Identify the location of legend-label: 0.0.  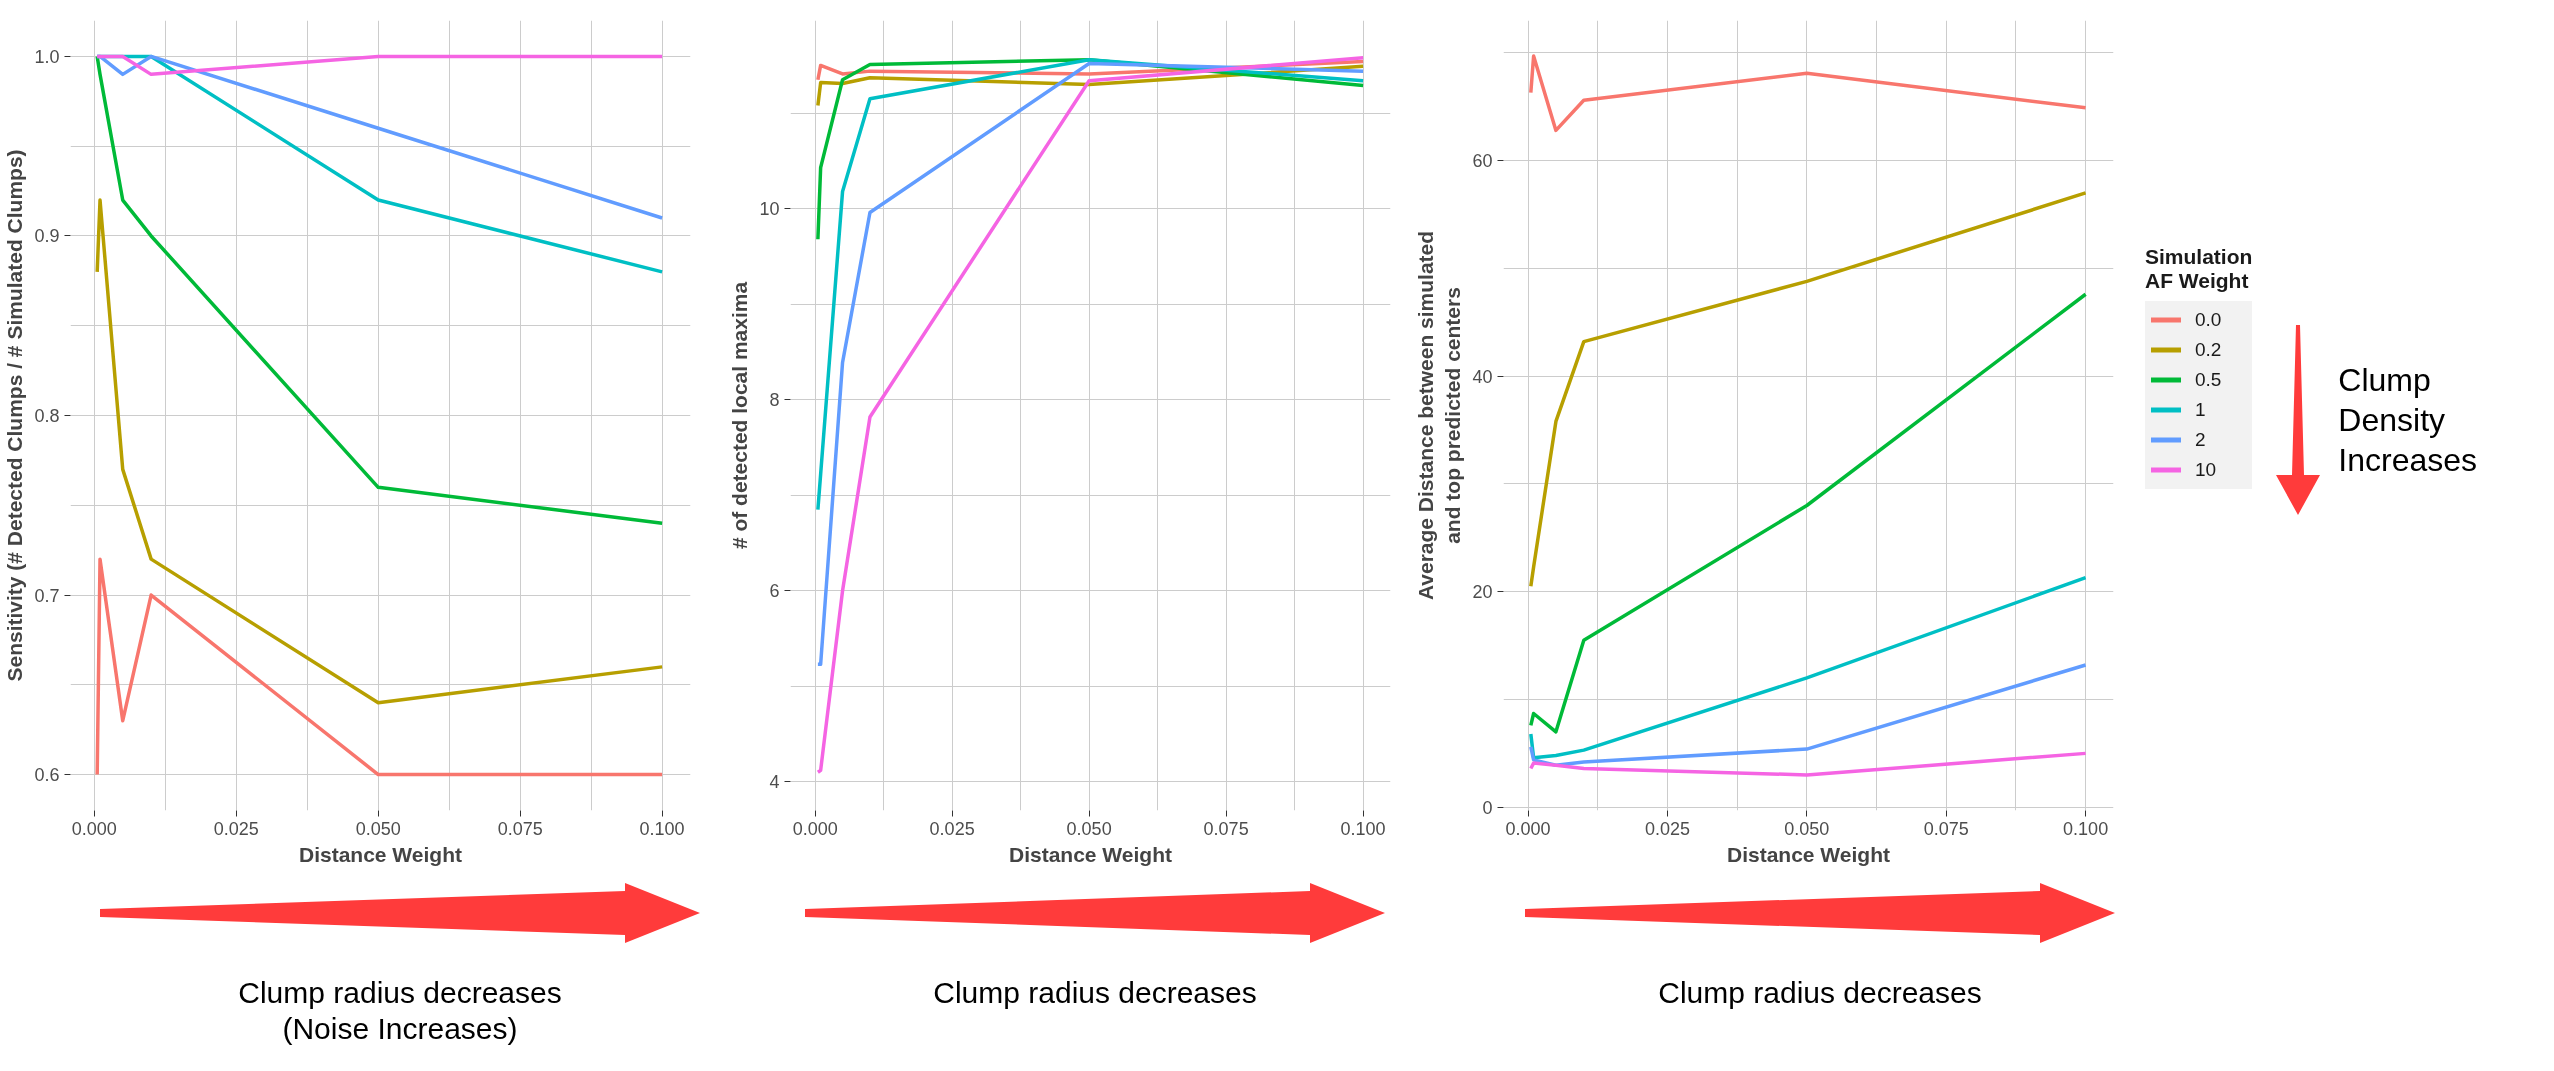
(2208, 320).